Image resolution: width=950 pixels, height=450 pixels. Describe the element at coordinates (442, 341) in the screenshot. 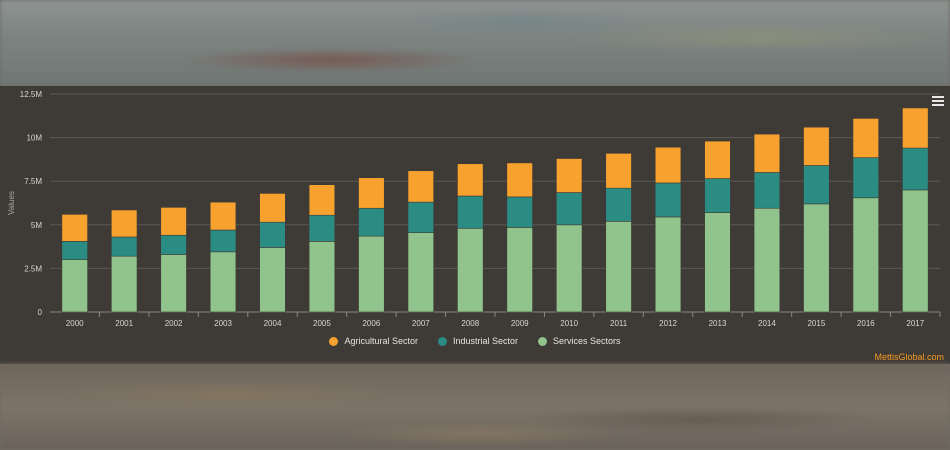

I see `legend-dot-industrial` at that location.